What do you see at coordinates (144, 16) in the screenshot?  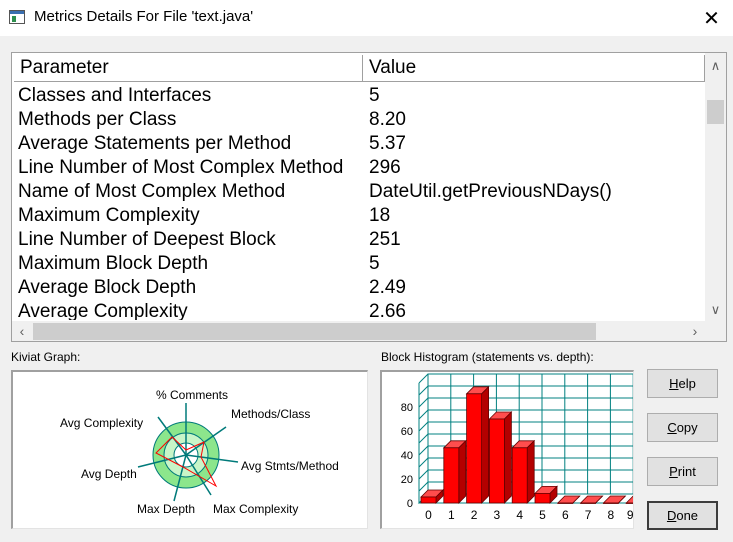 I see `window-title: Metrics Details For File 'text.java'` at bounding box center [144, 16].